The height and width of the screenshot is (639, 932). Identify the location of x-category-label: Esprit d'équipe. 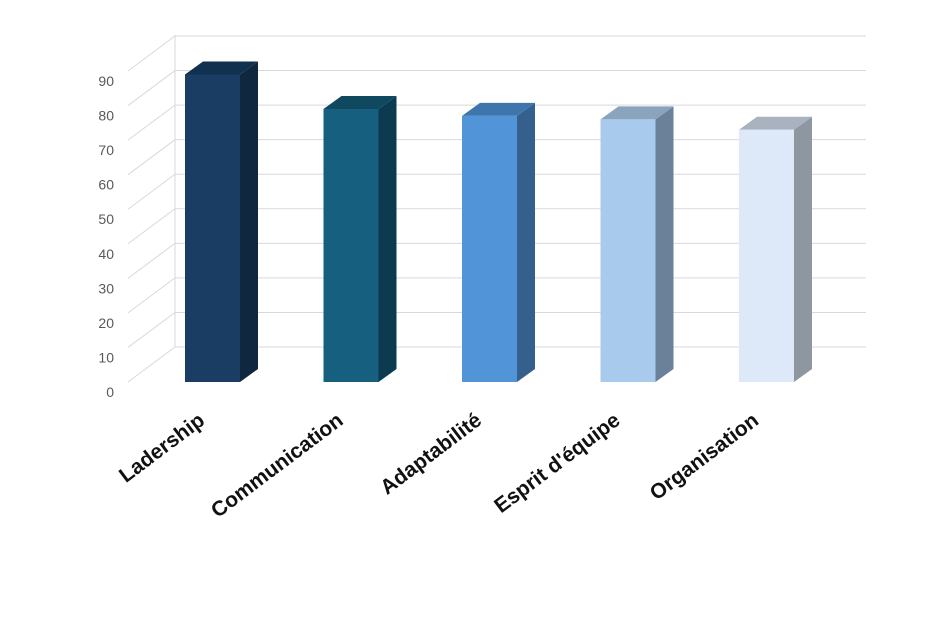
(557, 463).